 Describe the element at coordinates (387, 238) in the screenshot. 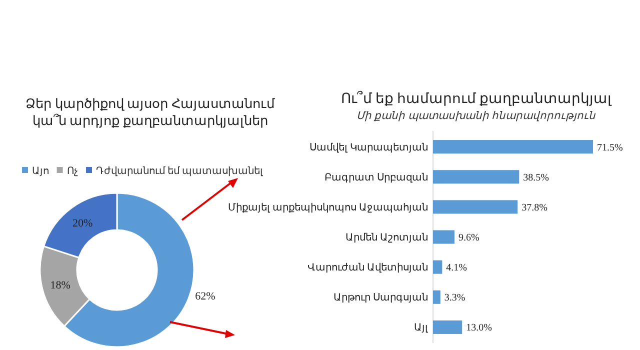

I see `y-tick-label: Արմեն Աշոտյան` at that location.